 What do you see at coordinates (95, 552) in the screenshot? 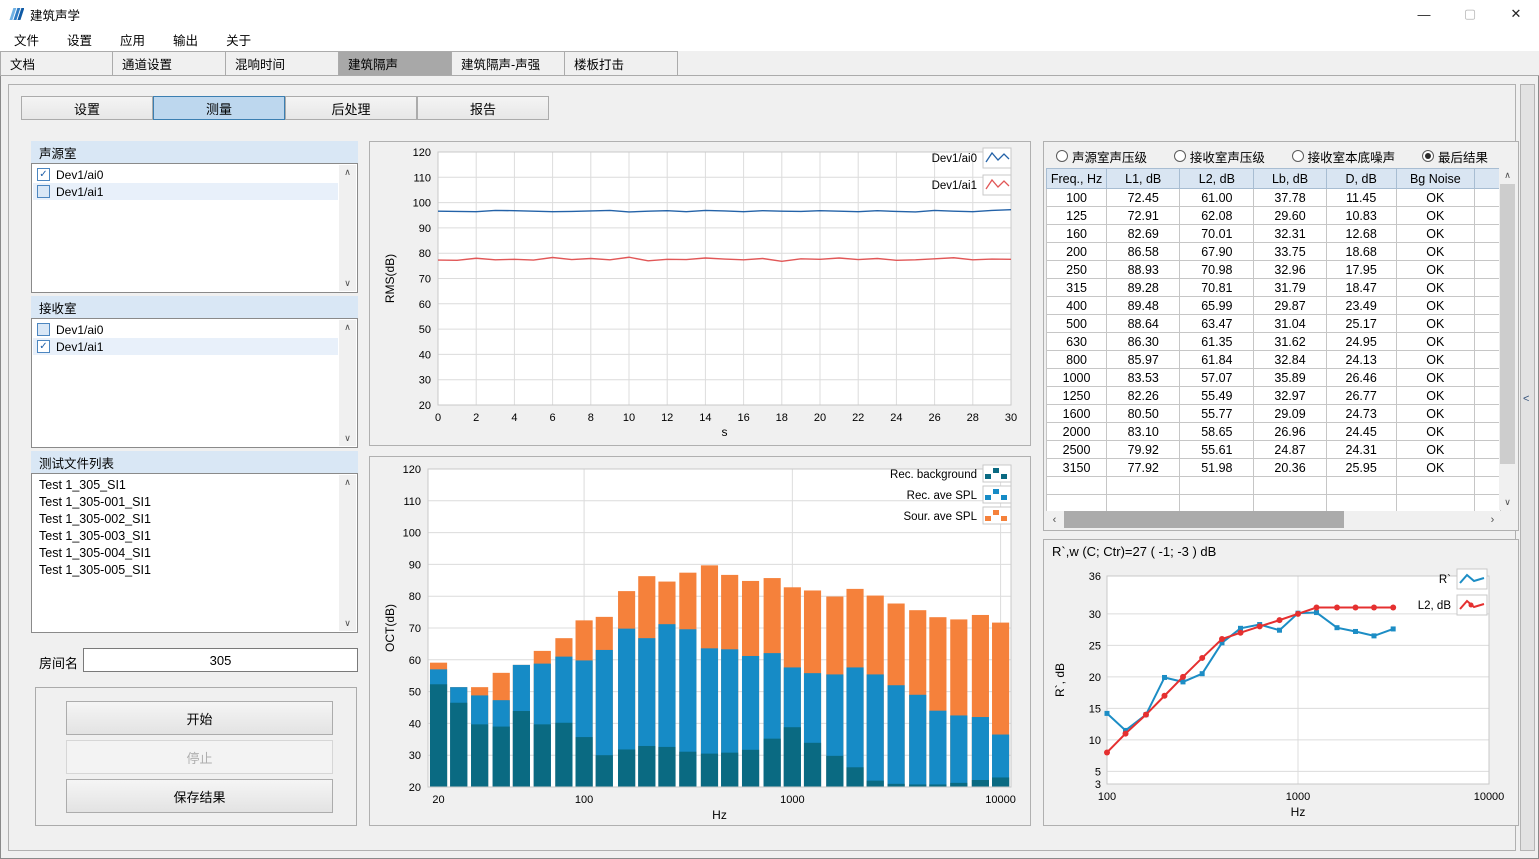
I see `test-file-item: Test 1_305-004_SI1` at bounding box center [95, 552].